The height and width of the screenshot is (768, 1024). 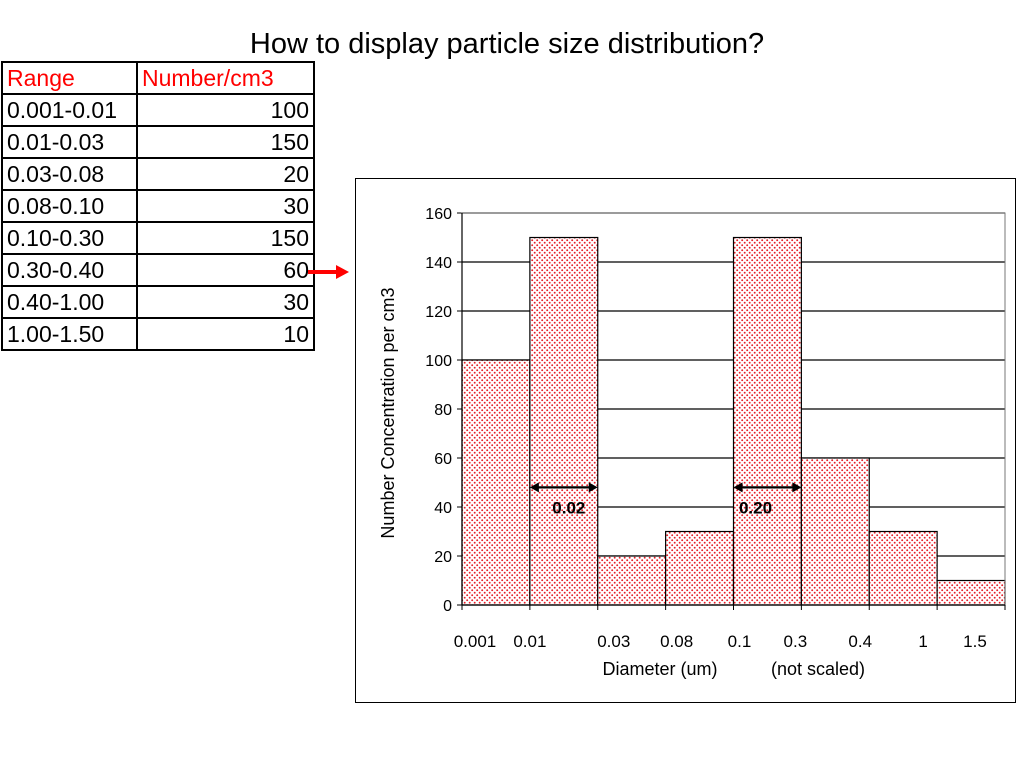 I want to click on range-cell: 0.10-0.30, so click(x=69, y=238).